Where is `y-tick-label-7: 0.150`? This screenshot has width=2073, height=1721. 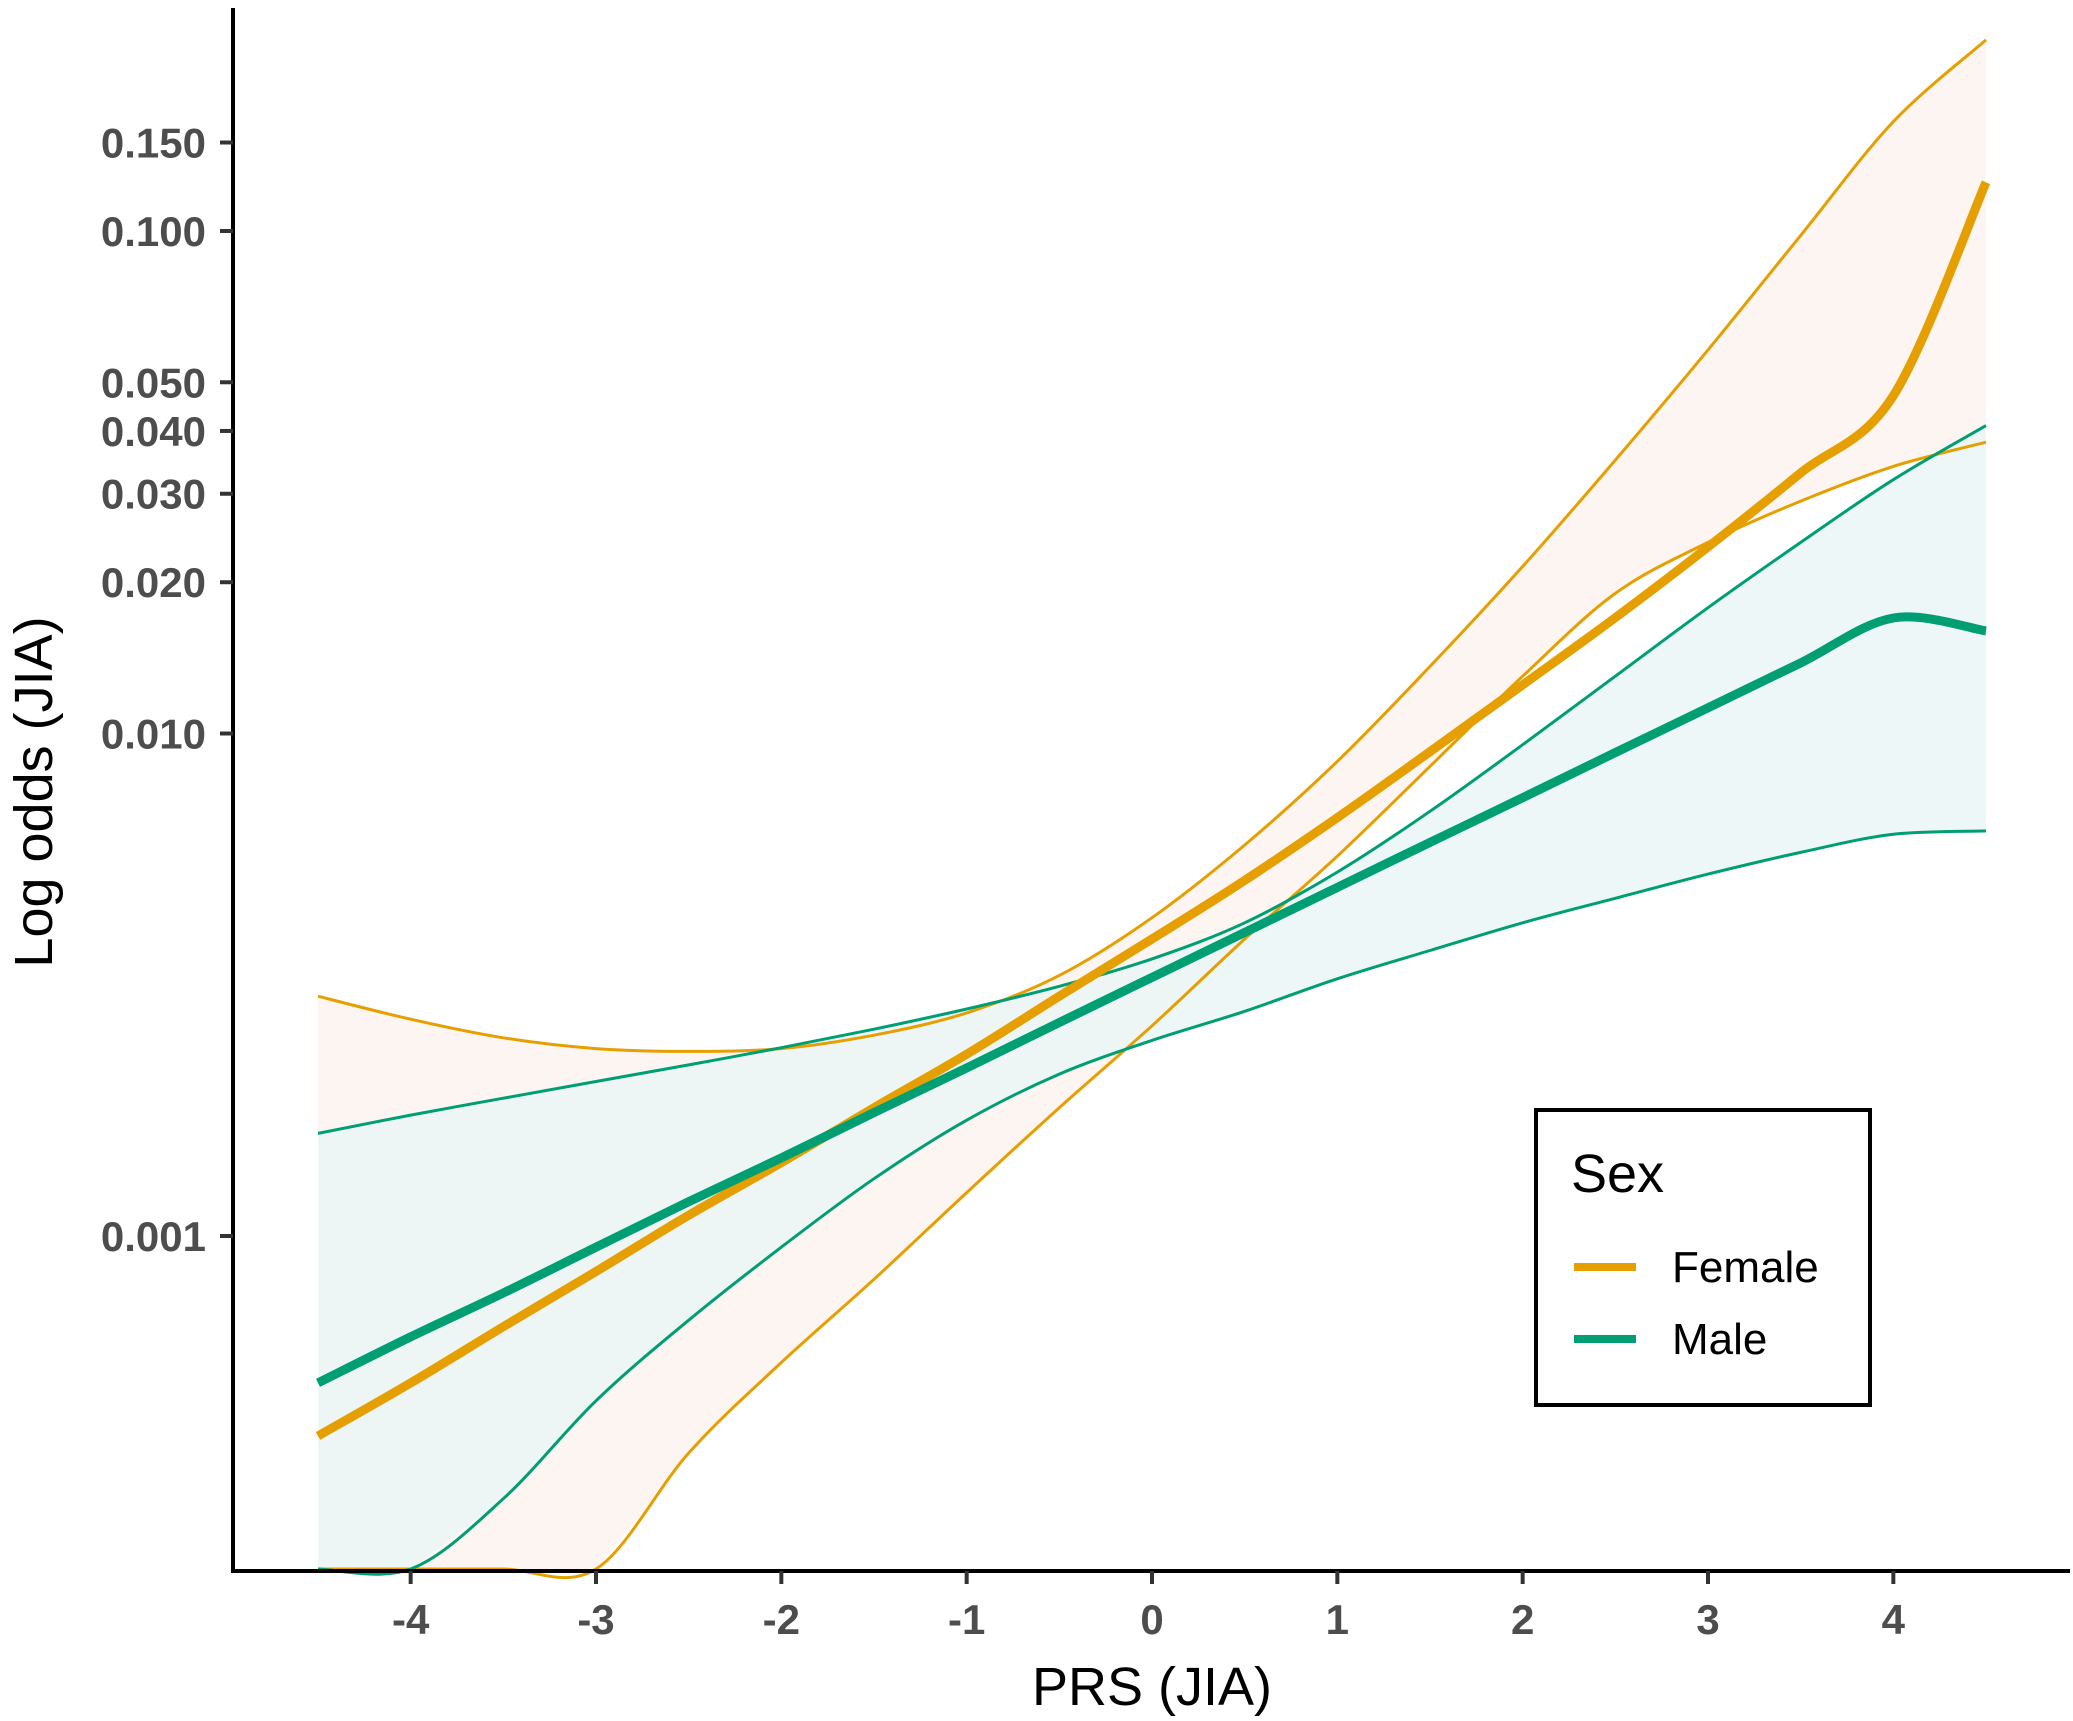
y-tick-label-7: 0.150 is located at coordinates (153, 143).